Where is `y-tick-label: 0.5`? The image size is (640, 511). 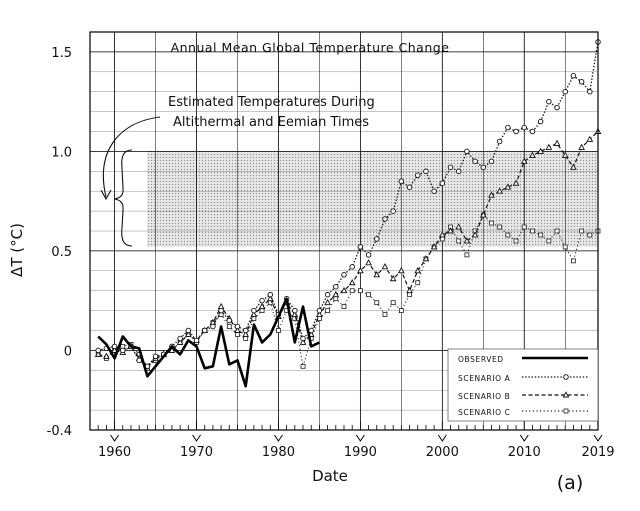
y-tick-label: 0.5 is located at coordinates (61, 252).